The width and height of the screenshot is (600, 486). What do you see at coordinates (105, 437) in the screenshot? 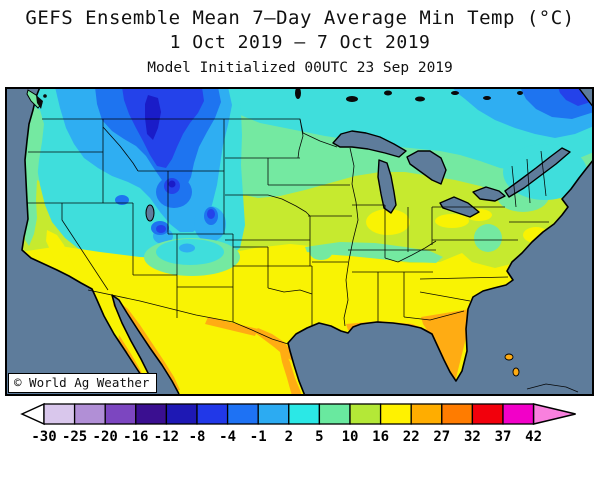
I see `colorbar-tick-label: -20` at bounding box center [105, 437].